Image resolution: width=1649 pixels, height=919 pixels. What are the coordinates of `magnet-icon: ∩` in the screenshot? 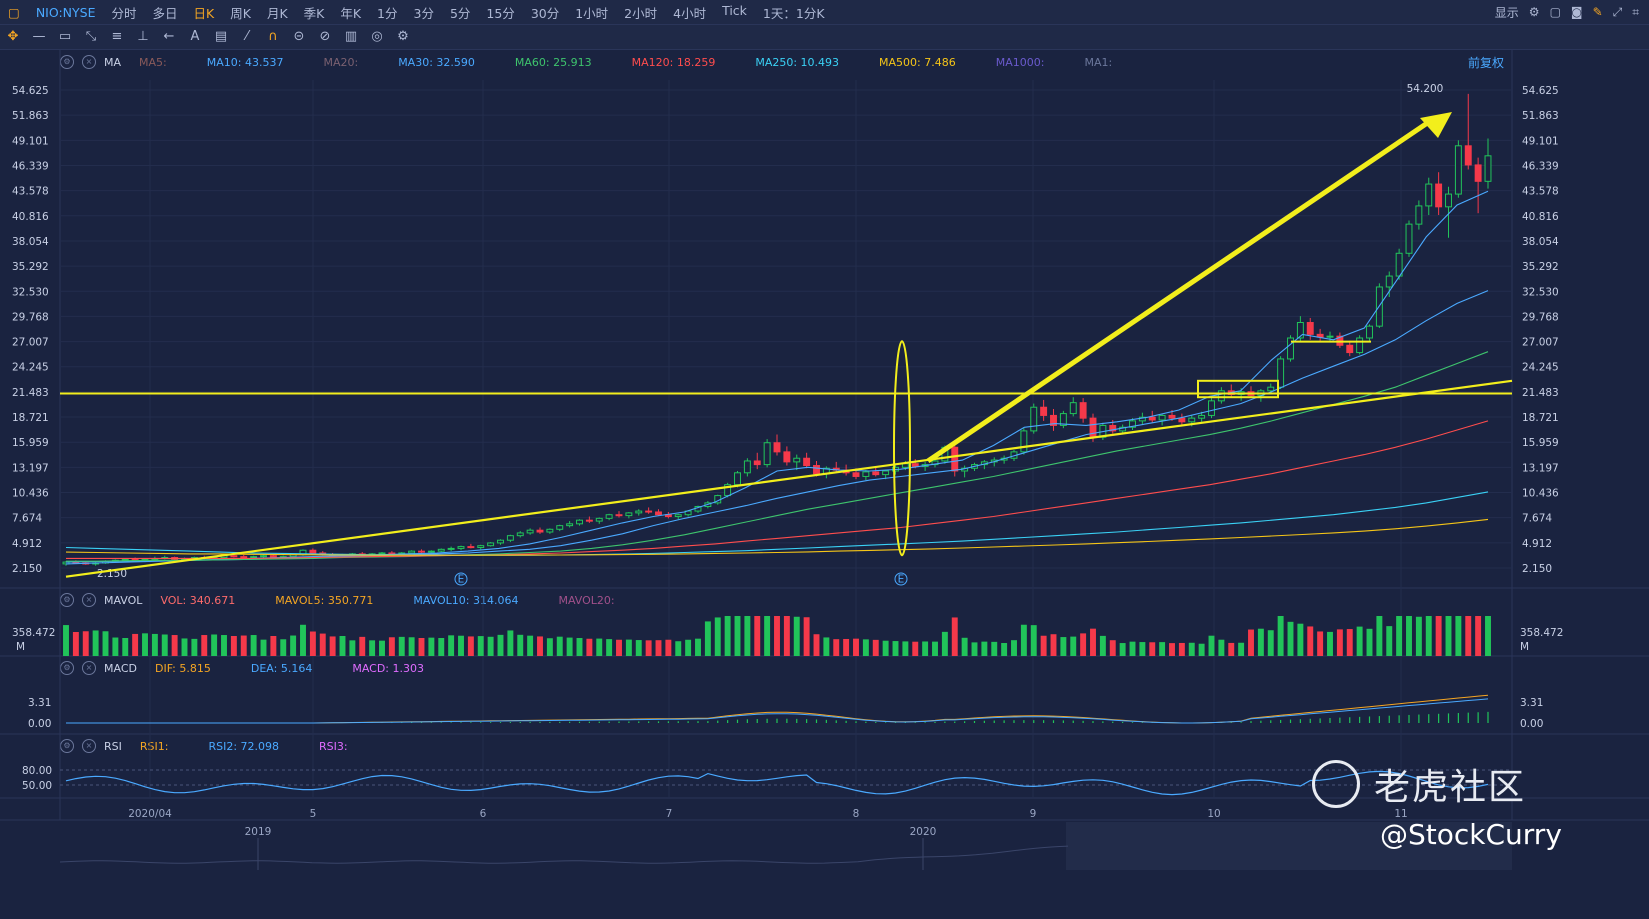 It's located at (273, 36).